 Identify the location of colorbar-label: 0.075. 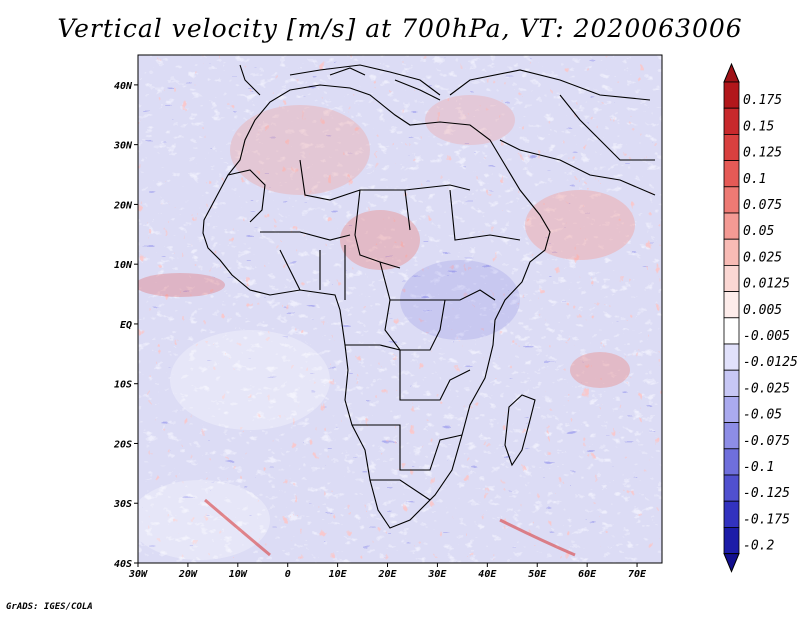
(762, 205).